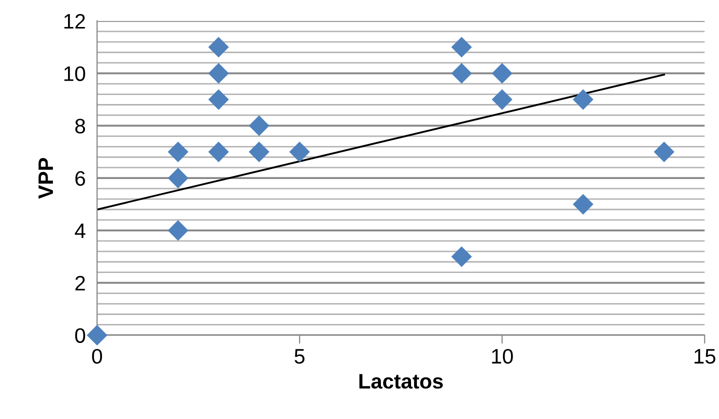 The height and width of the screenshot is (419, 719). Describe the element at coordinates (74, 21) in the screenshot. I see `y-tick-label: 12` at that location.